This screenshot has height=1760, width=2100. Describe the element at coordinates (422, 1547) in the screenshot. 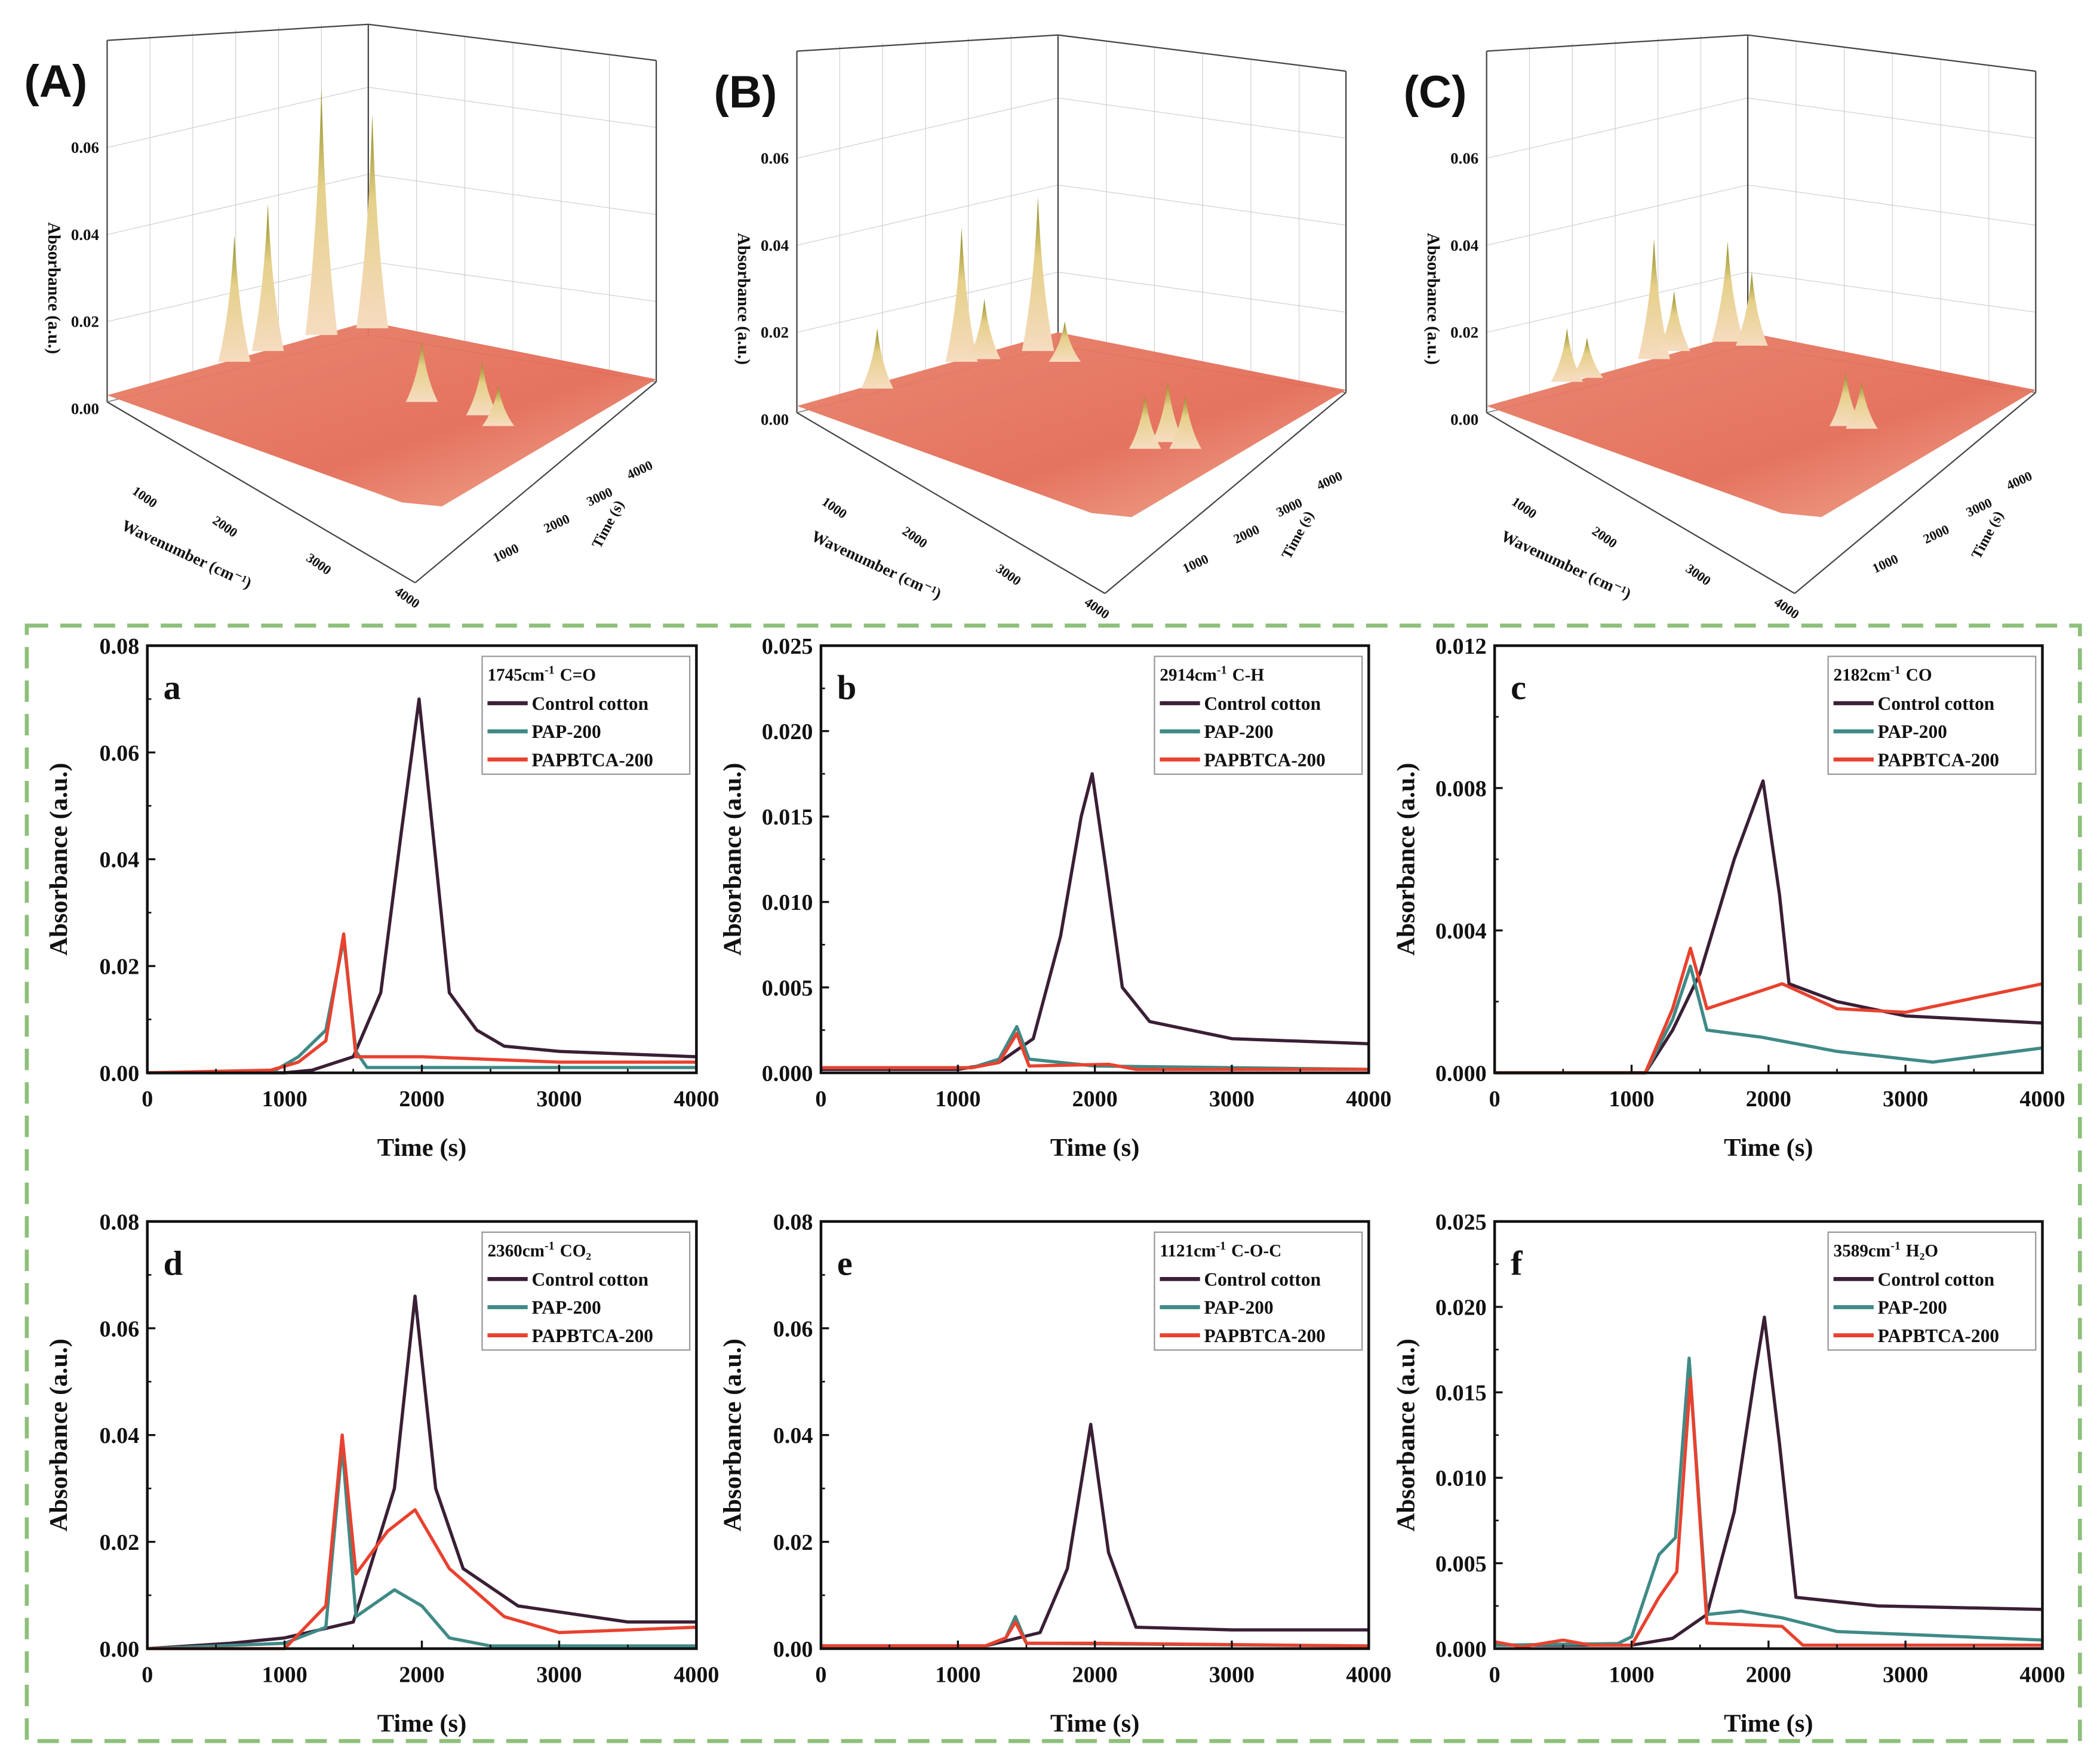

I see `series-line-pap` at that location.